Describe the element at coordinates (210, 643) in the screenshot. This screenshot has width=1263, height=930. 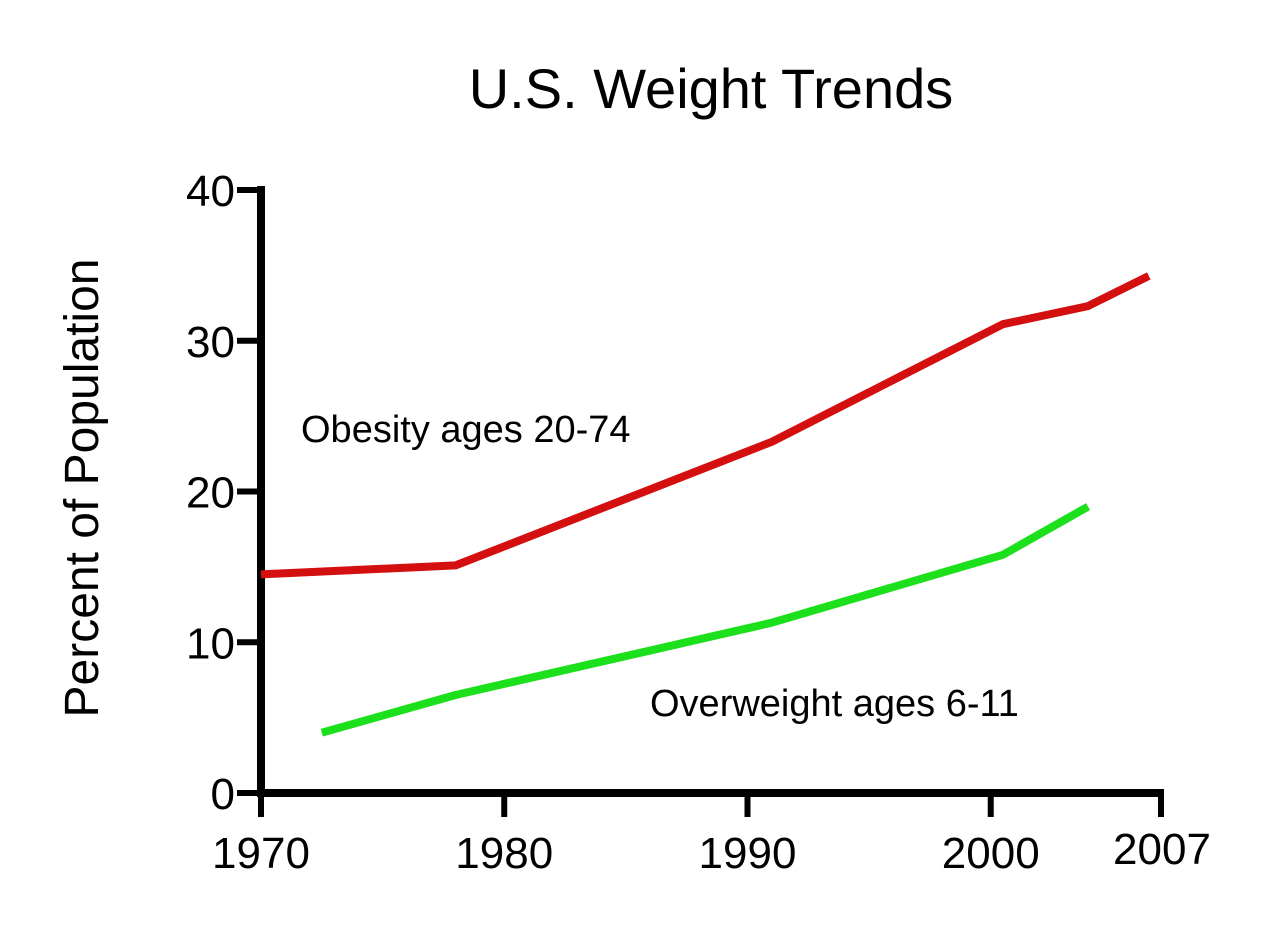
I see `y-tick-label: 10` at that location.